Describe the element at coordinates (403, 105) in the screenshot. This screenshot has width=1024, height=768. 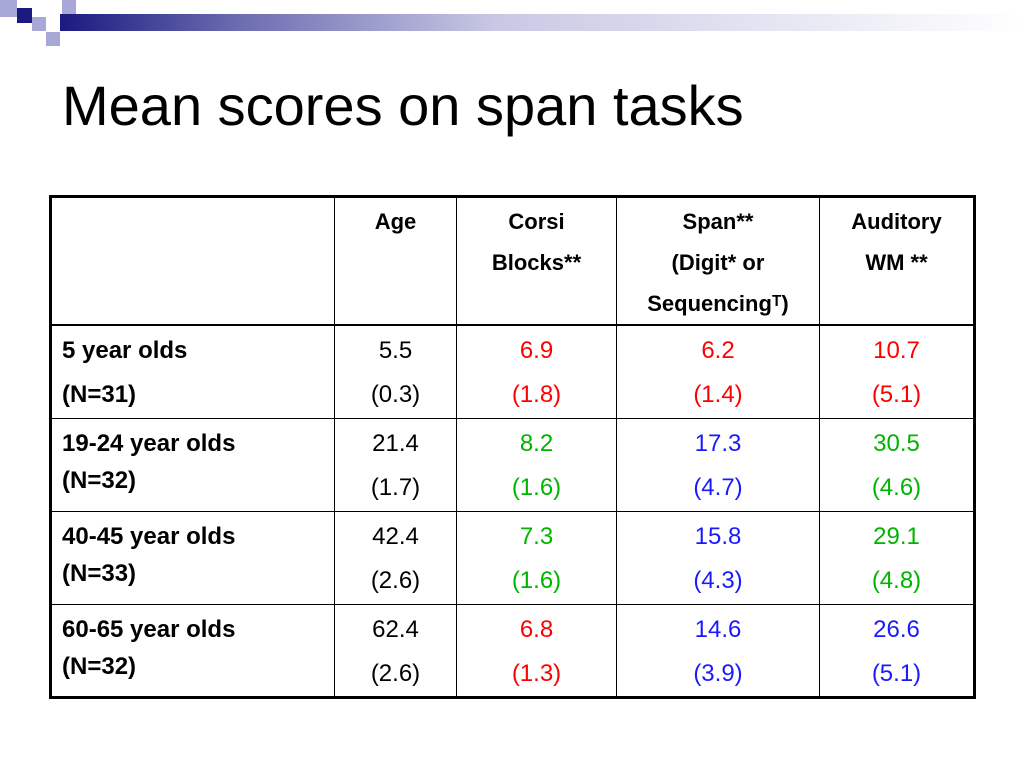
I see `page-title: Mean scores on span tasks` at that location.